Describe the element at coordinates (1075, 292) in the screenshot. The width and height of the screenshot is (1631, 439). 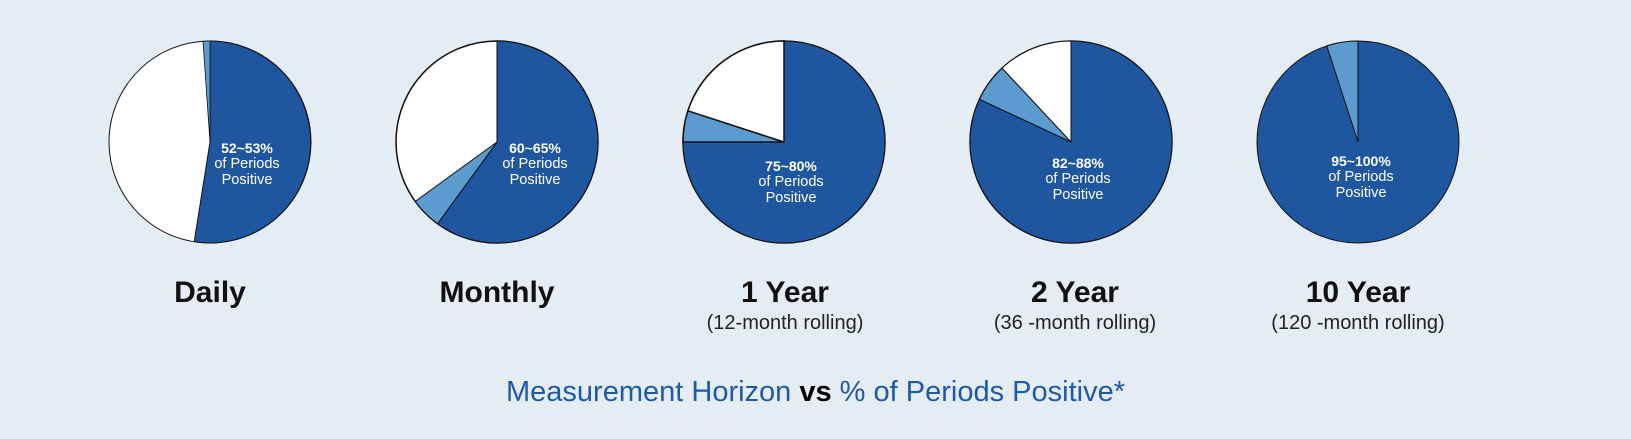
I see `caption-title: 2 Year` at that location.